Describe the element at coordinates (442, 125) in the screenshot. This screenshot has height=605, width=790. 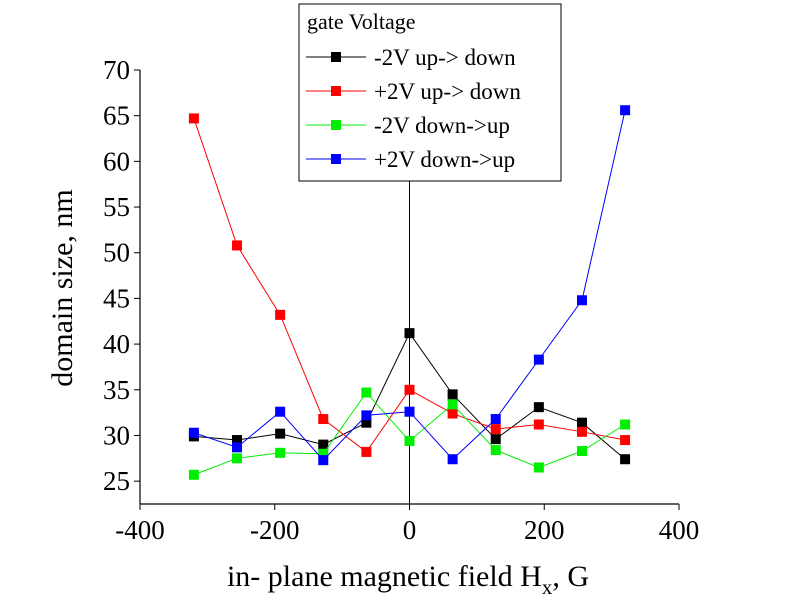
I see `legend-label: -2V down->up` at that location.